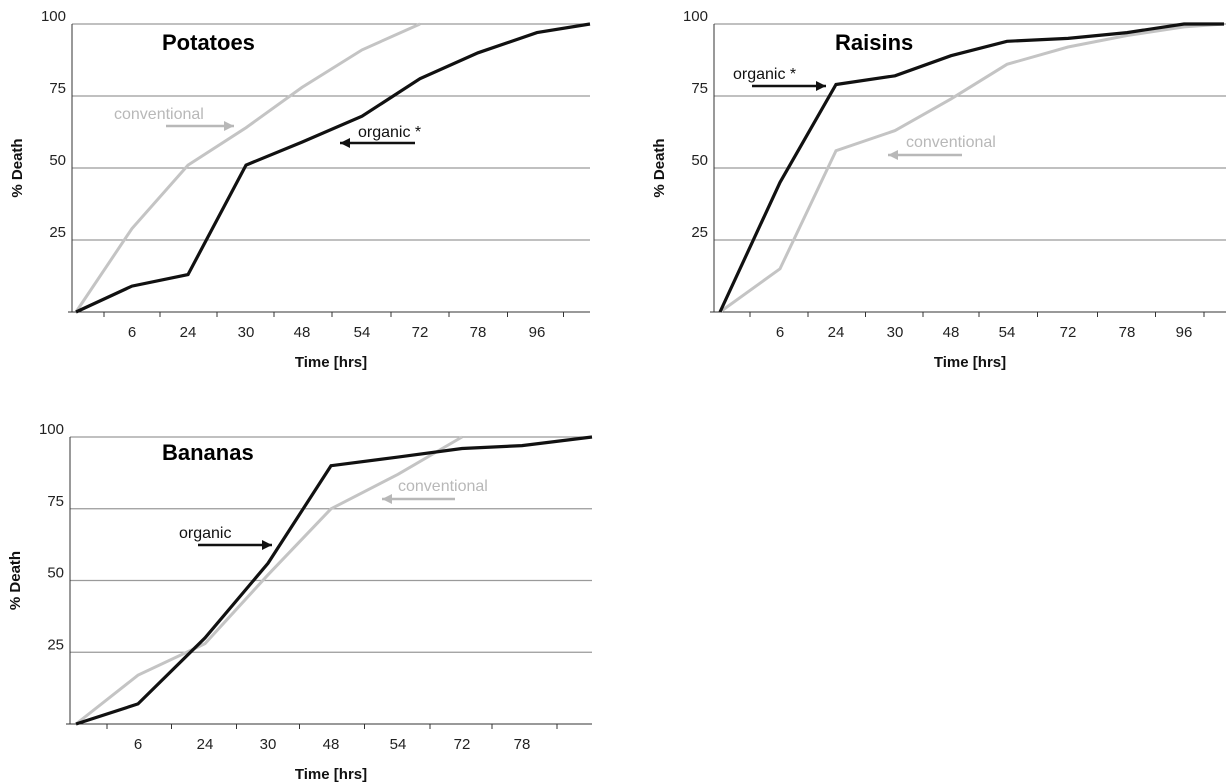  Describe the element at coordinates (208, 42) in the screenshot. I see `chart-title: Potatoes` at that location.